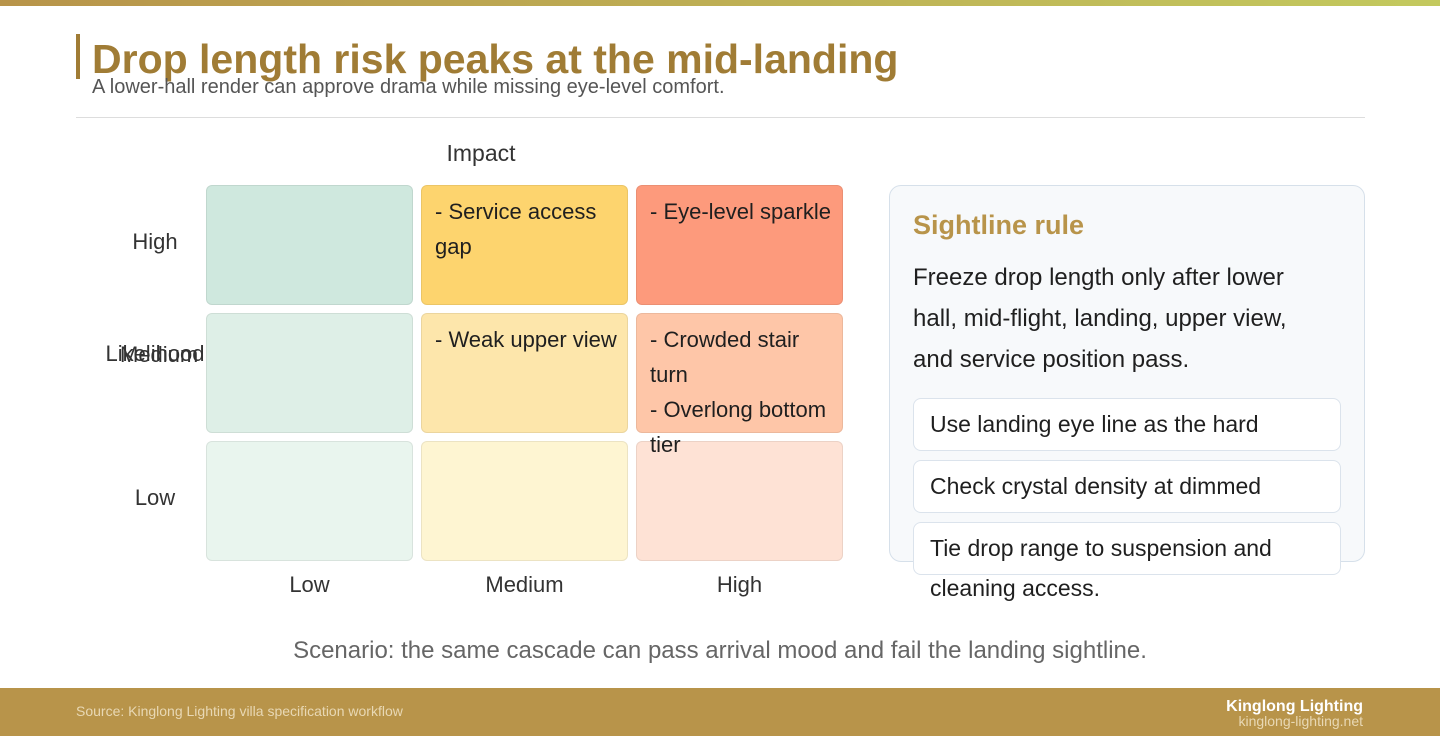  I want to click on footer-bar, so click(720, 712).